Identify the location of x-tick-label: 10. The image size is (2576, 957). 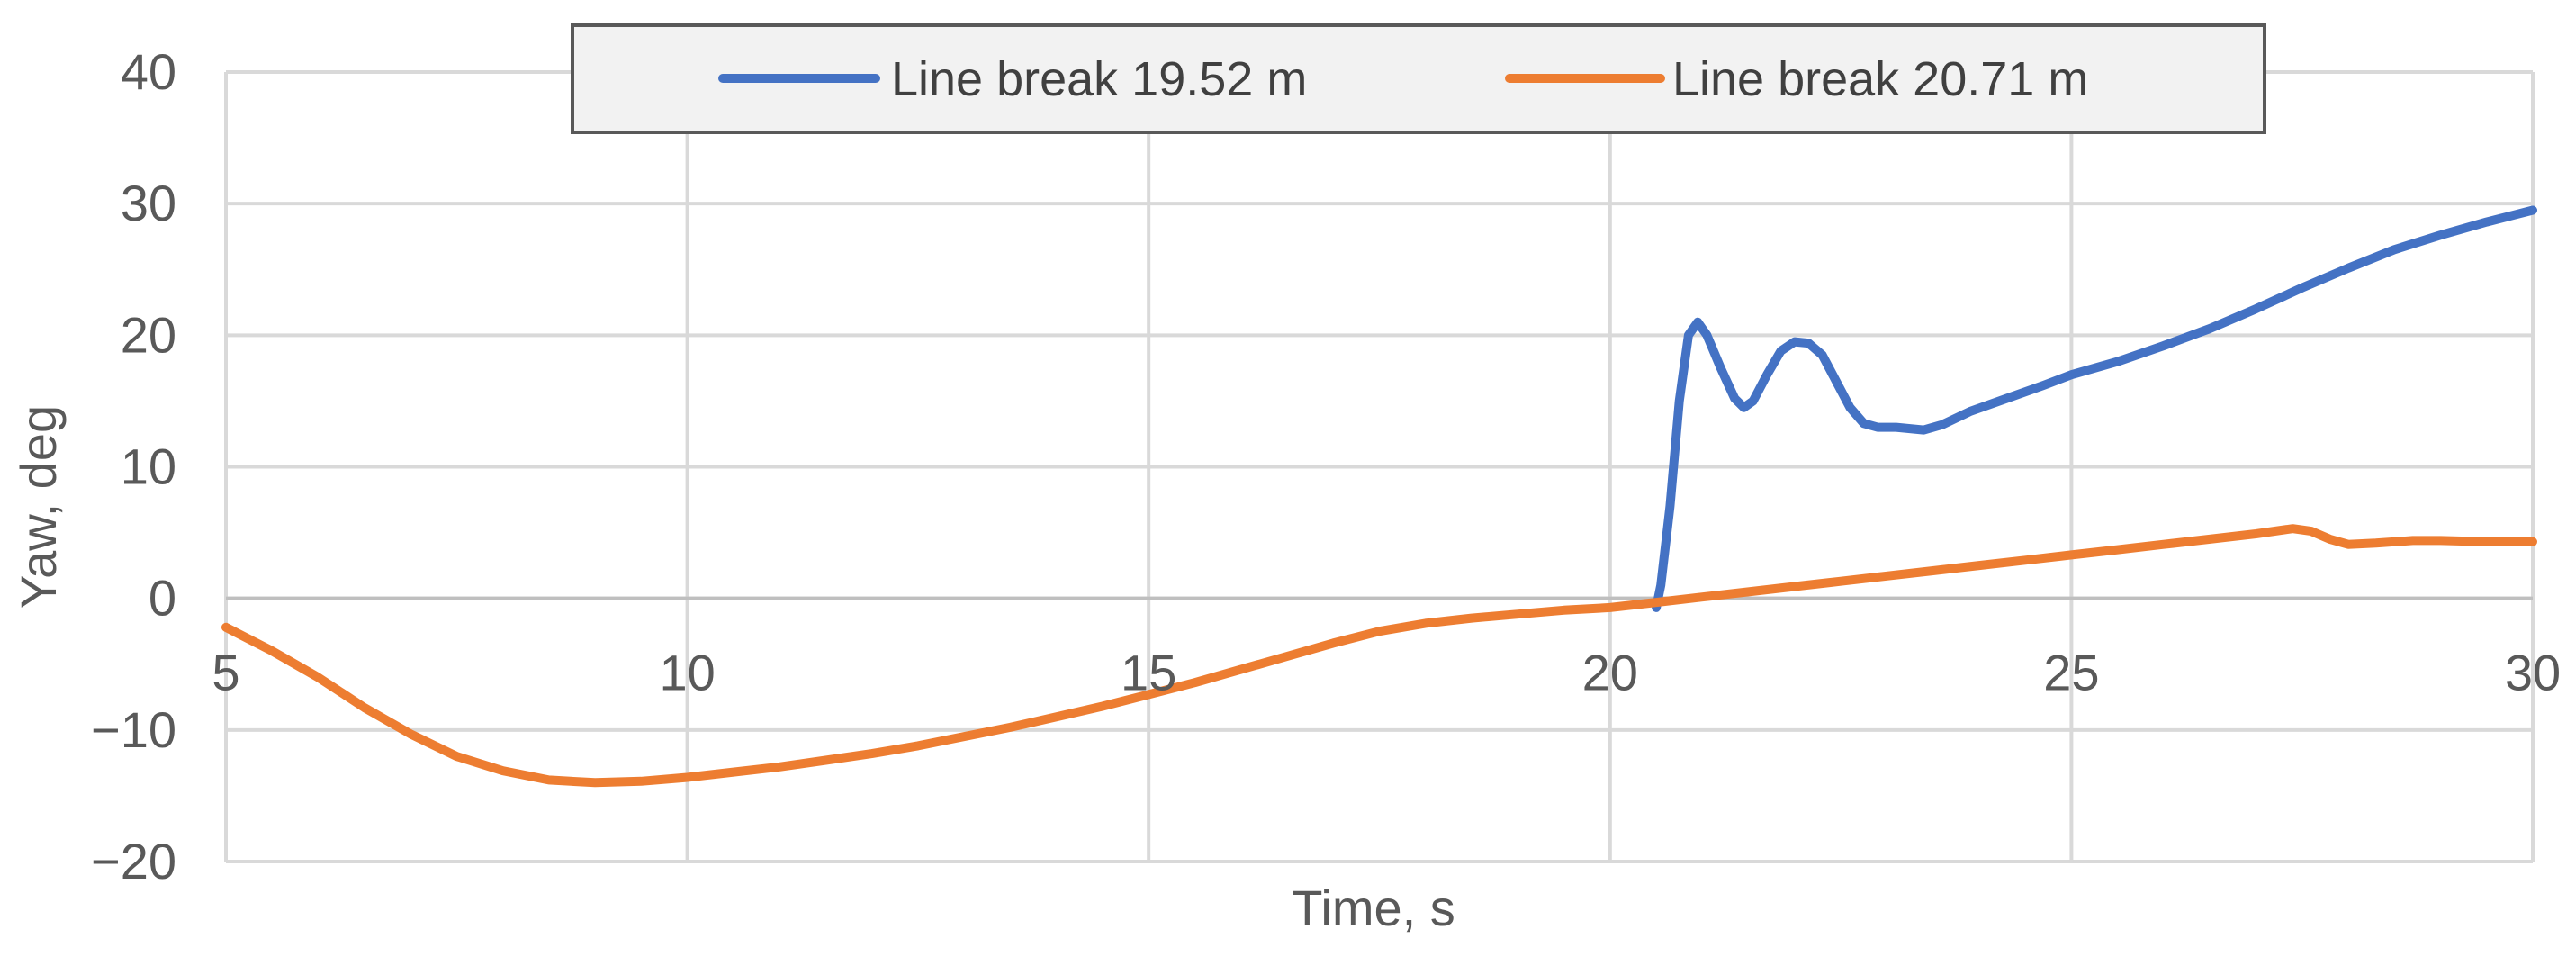
(687, 673).